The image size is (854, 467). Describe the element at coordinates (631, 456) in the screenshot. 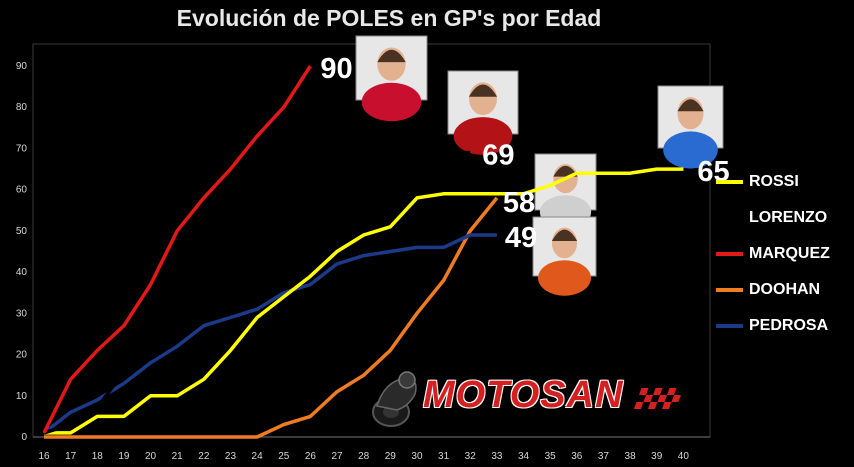

I see `x-tick-label: 38` at that location.